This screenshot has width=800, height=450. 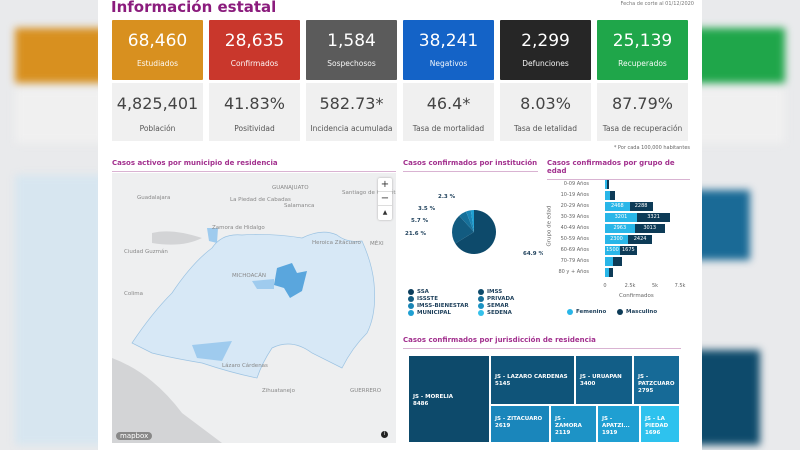 I want to click on treemap-name: JS - MORELIA, so click(x=433, y=397).